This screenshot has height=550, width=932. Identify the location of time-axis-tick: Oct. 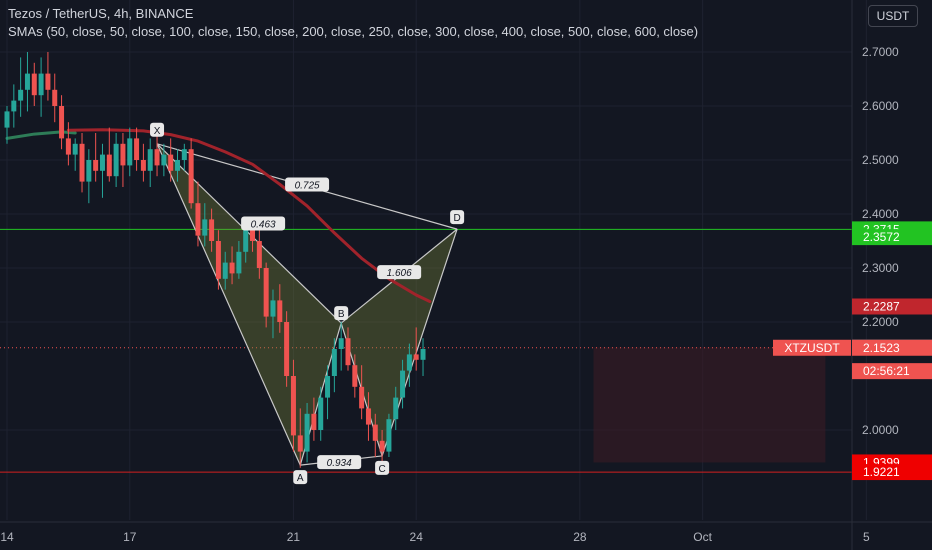
(702, 537).